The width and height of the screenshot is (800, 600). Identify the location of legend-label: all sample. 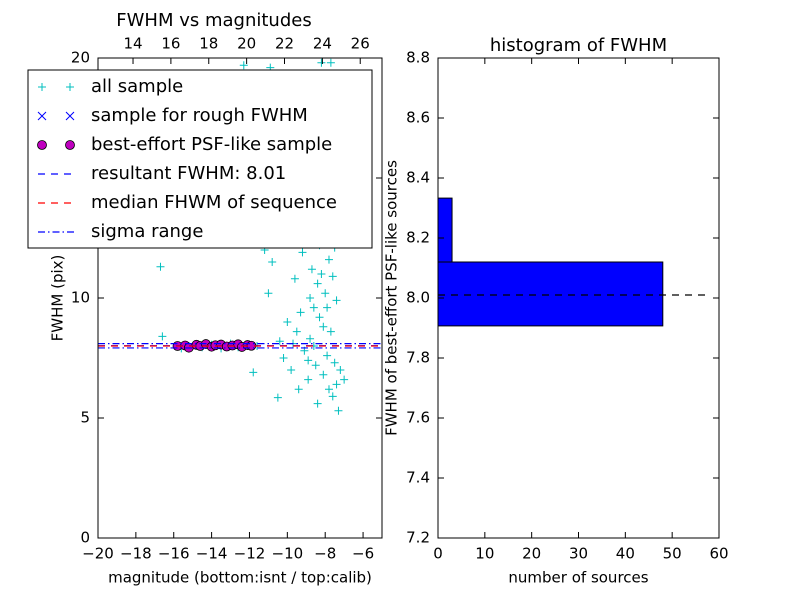
(137, 86).